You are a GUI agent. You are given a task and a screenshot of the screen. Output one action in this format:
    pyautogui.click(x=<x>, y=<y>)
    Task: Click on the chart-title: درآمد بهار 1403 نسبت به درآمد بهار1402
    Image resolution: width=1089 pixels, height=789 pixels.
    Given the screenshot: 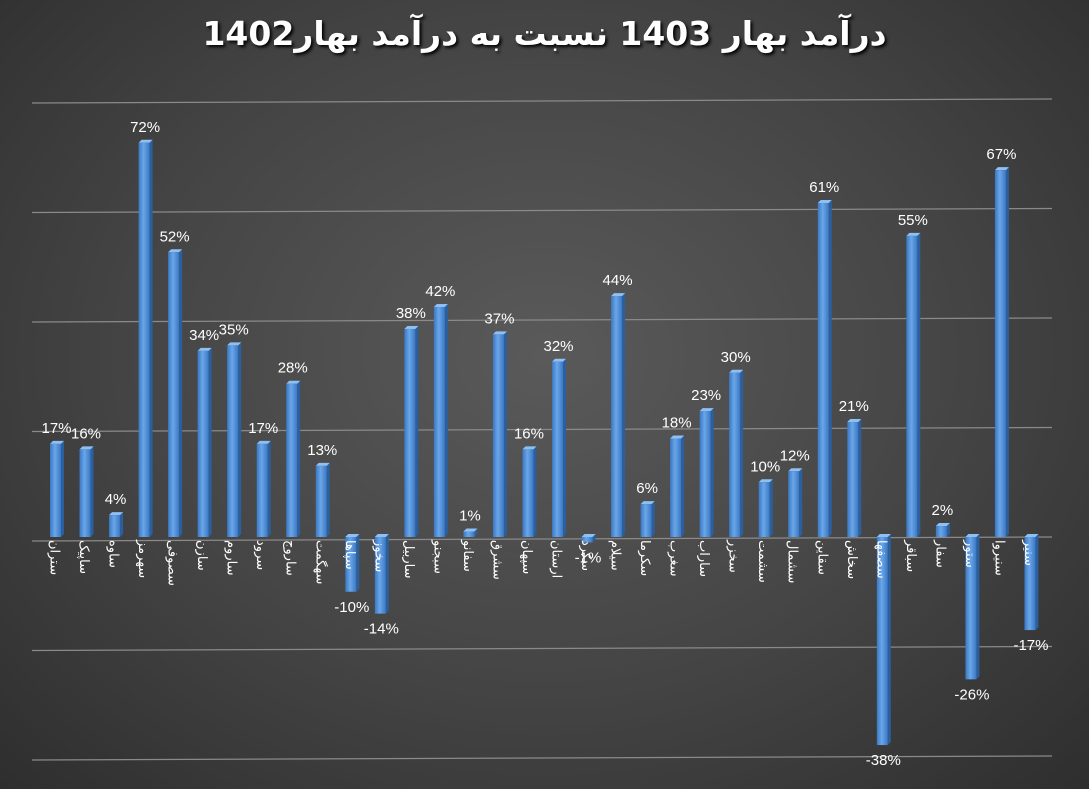 What is the action you would take?
    pyautogui.click(x=544, y=33)
    